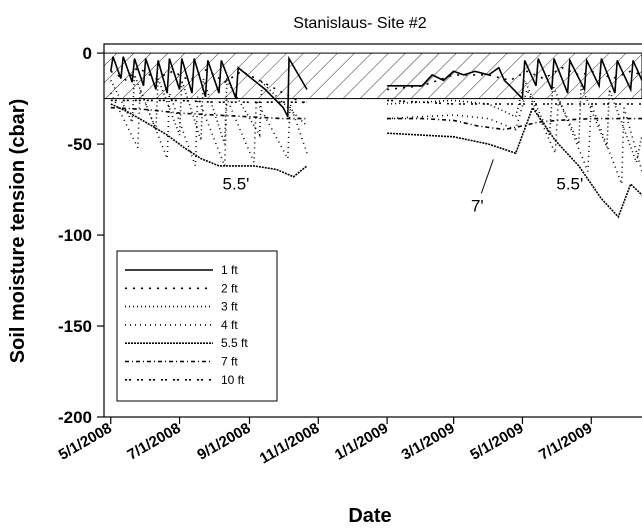 The image size is (642, 529). Describe the element at coordinates (154, 442) in the screenshot. I see `x-tick-label: 7/1/2008` at that location.